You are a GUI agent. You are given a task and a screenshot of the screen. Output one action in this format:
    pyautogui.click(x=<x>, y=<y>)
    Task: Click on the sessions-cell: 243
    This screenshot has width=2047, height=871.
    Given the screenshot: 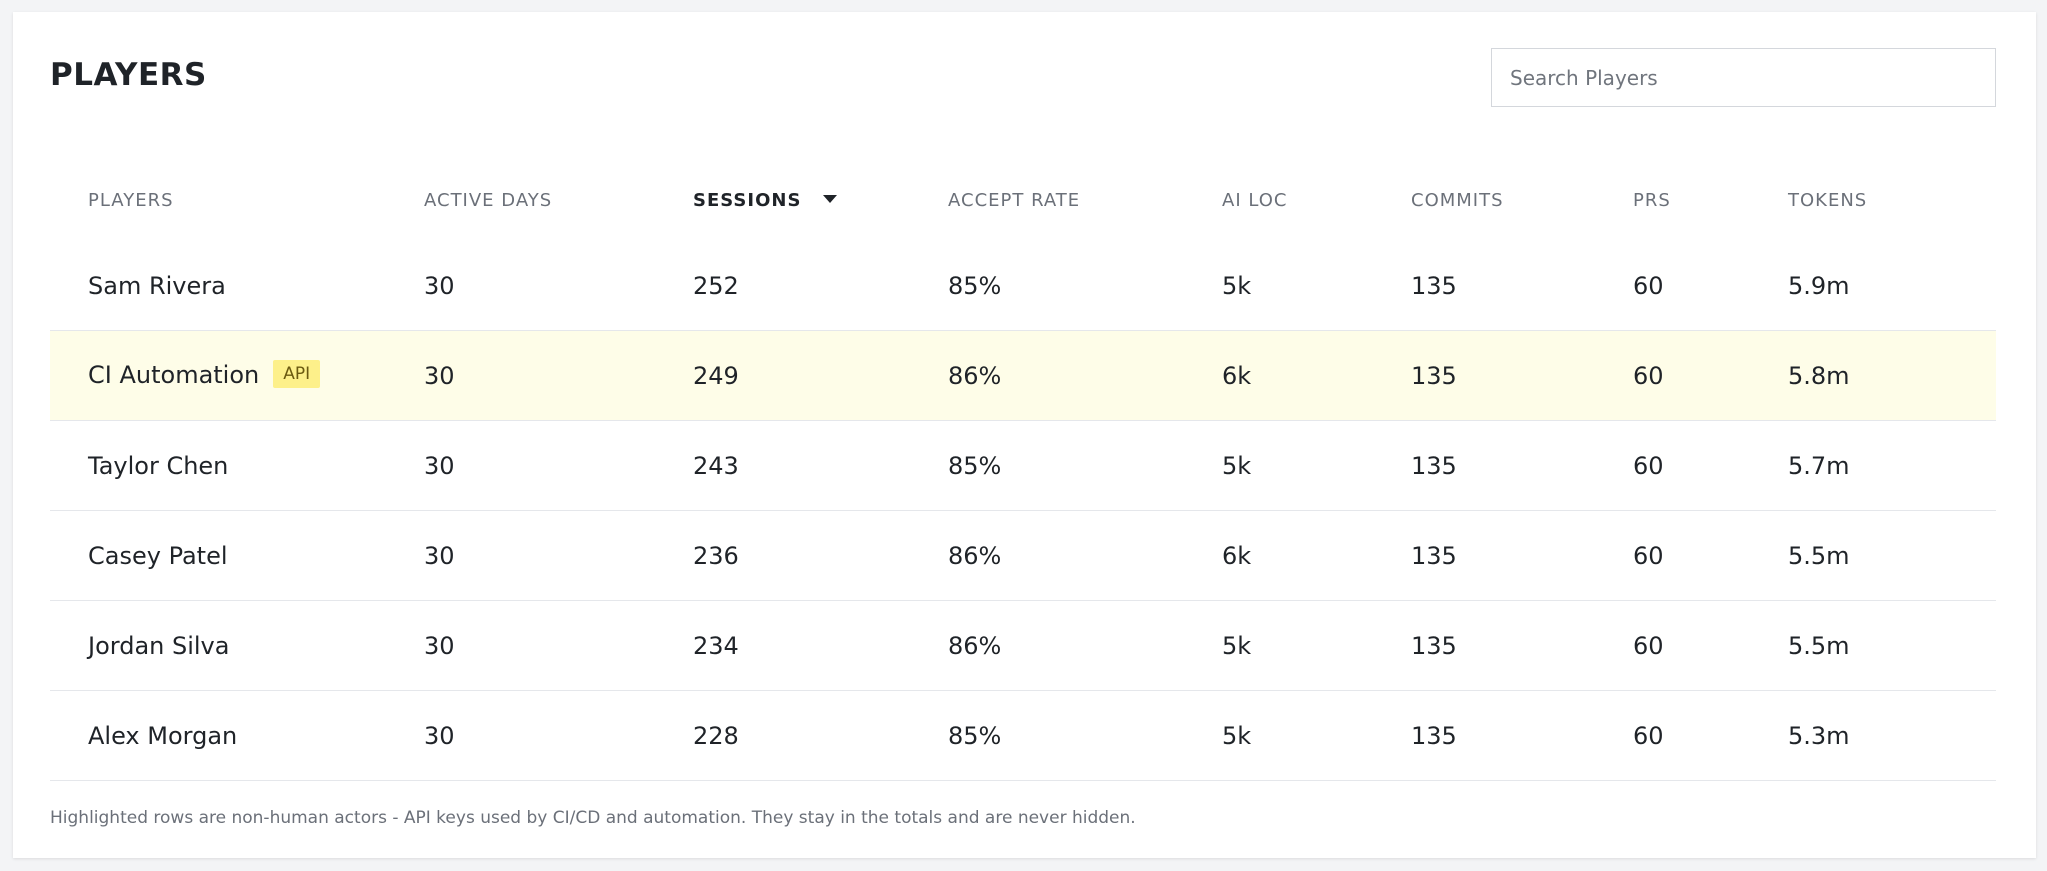 What is the action you would take?
    pyautogui.click(x=716, y=465)
    